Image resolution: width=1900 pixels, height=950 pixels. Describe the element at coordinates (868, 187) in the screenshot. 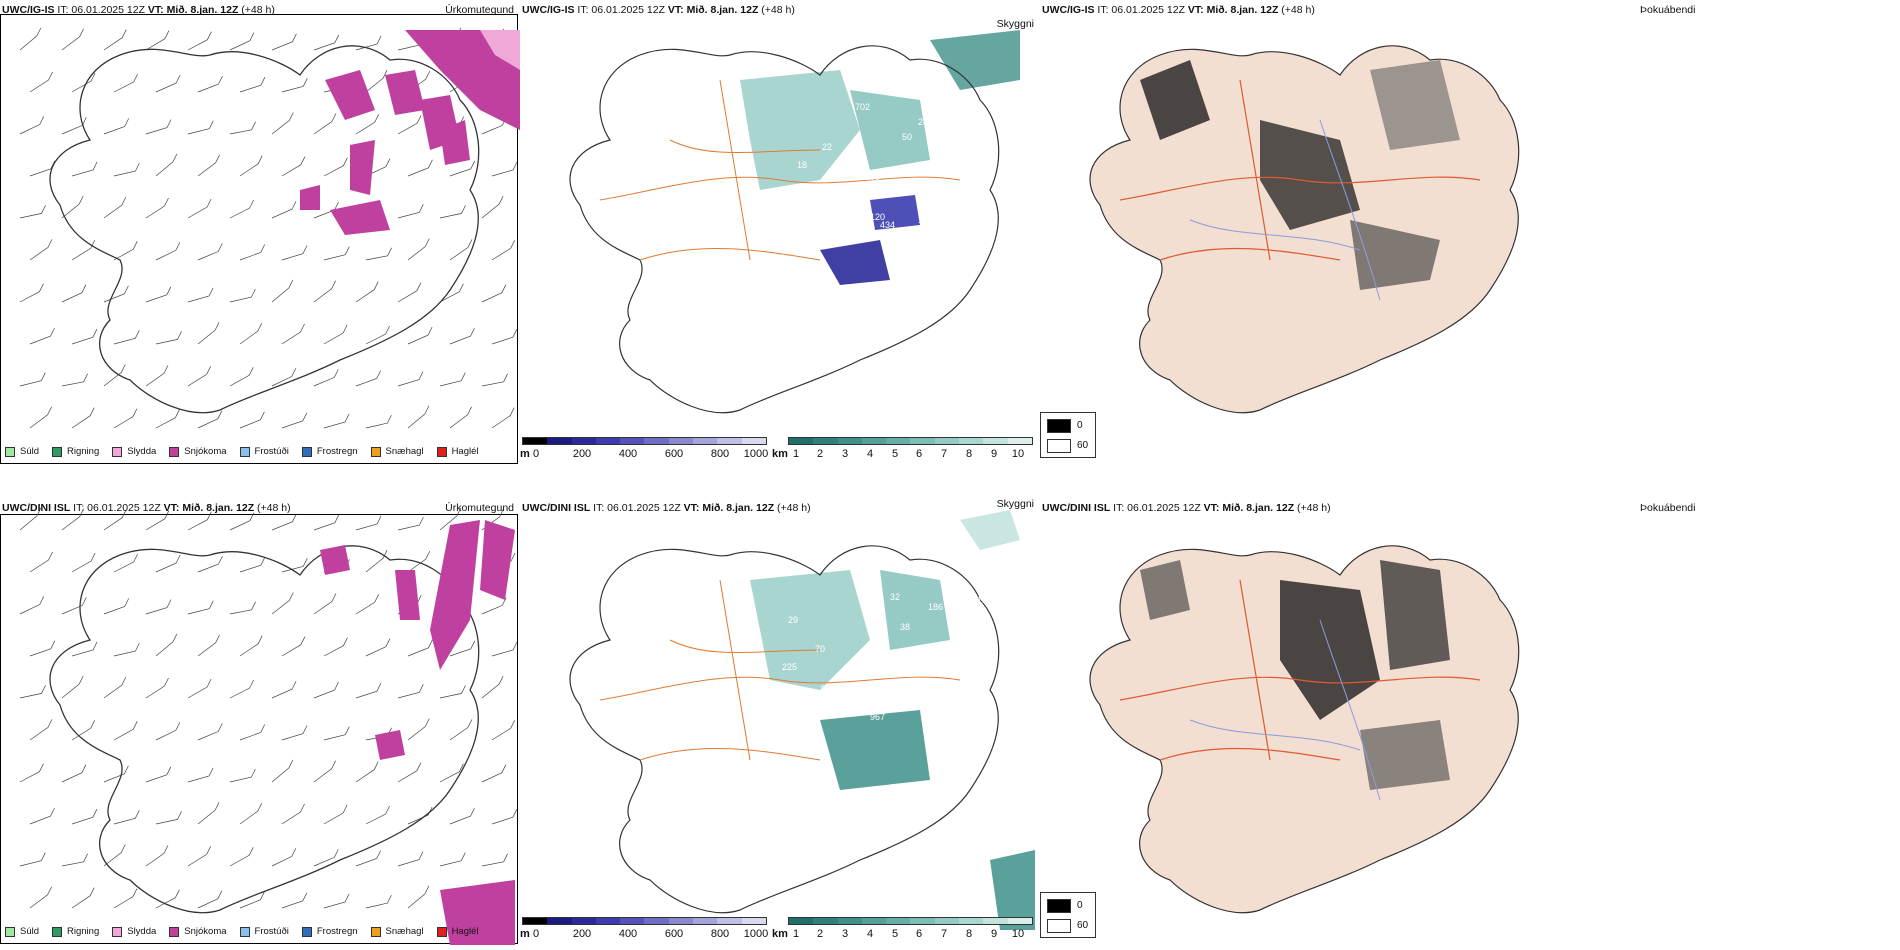

I see `cloud-base-label: 46` at that location.